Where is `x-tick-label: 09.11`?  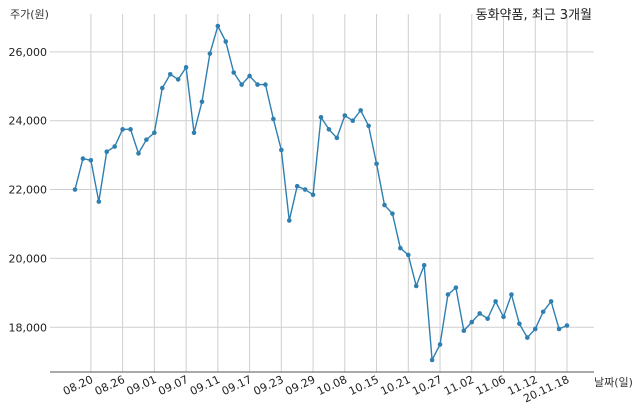 x-tick-label: 09.11 is located at coordinates (205, 385).